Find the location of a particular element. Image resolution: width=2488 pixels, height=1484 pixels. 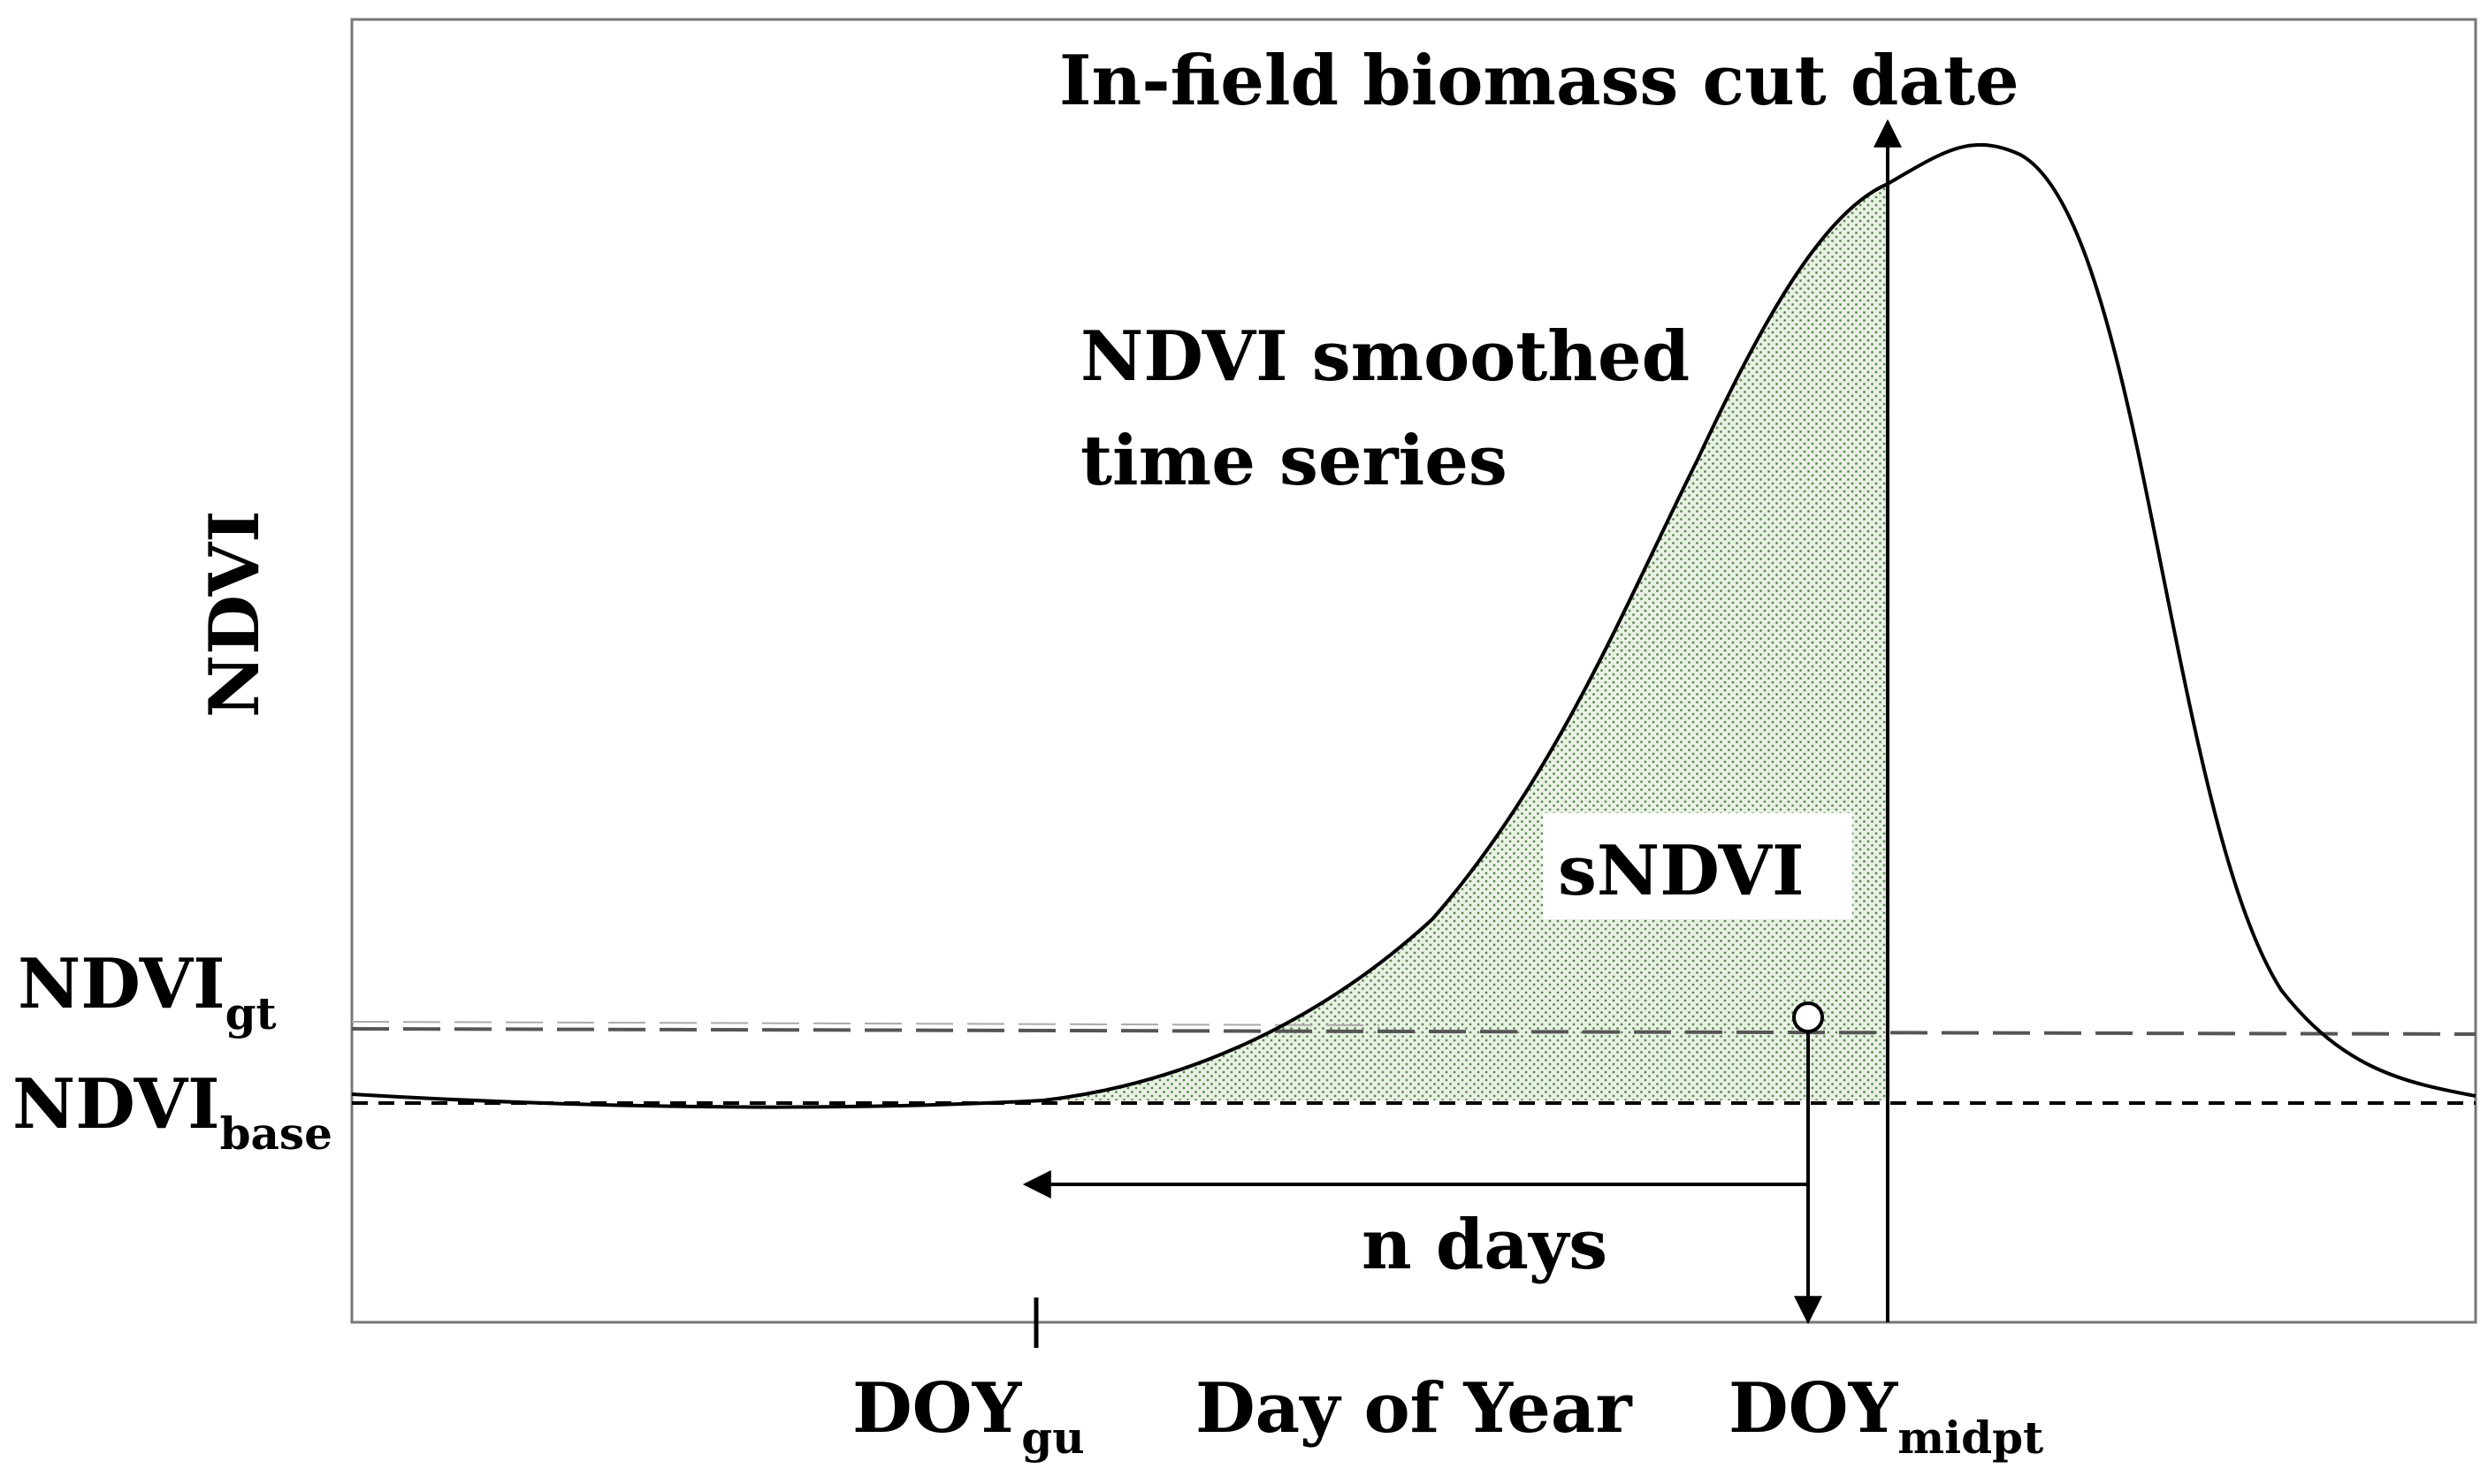

ndvi-gt-threshold-line-secondary is located at coordinates (866, 1023).